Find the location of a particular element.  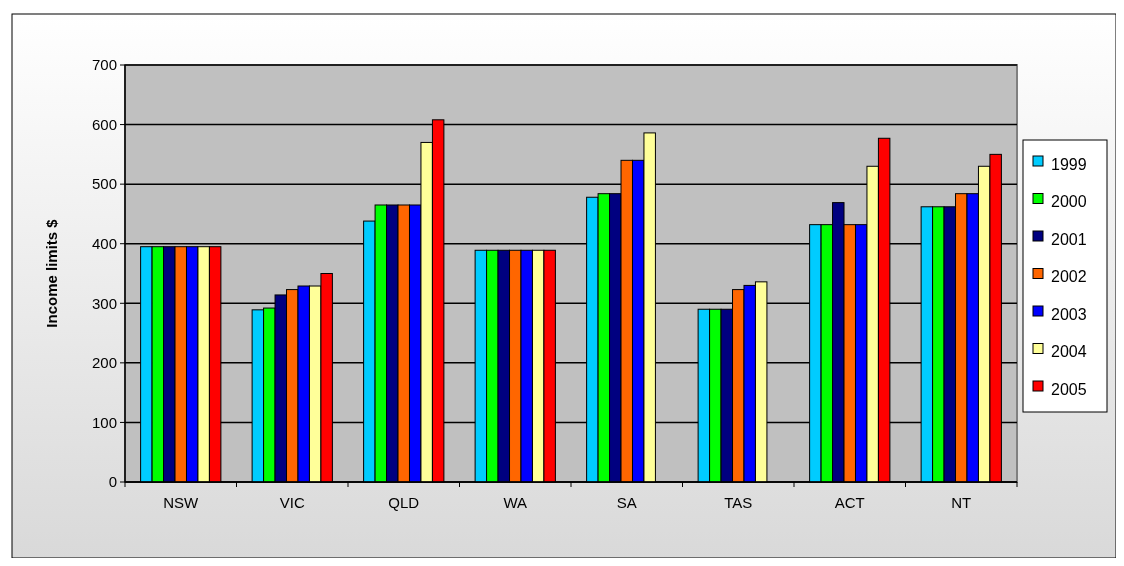

y-tick-label: 500 is located at coordinates (104, 184).